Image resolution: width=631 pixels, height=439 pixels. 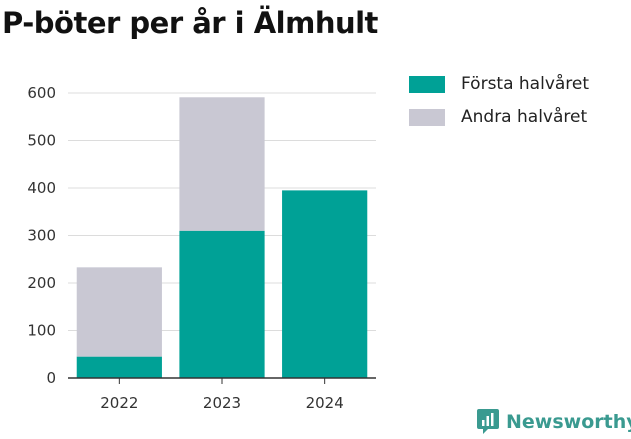 I want to click on legend: Första halvåret Andra halvåret, so click(x=499, y=105).